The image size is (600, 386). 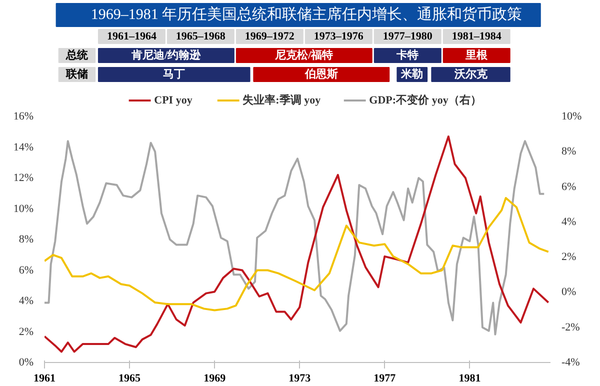 What do you see at coordinates (385, 378) in the screenshot?
I see `x-tick-label: 1977` at bounding box center [385, 378].